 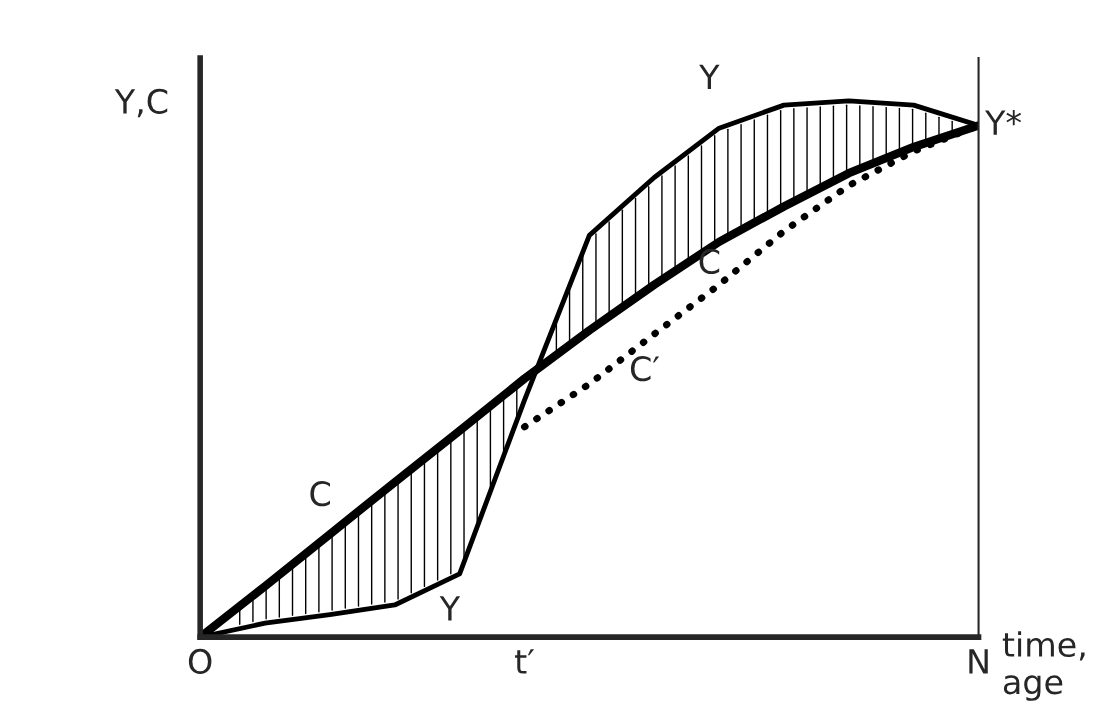 I want to click on y-axis-title: Y,C, so click(x=141, y=103).